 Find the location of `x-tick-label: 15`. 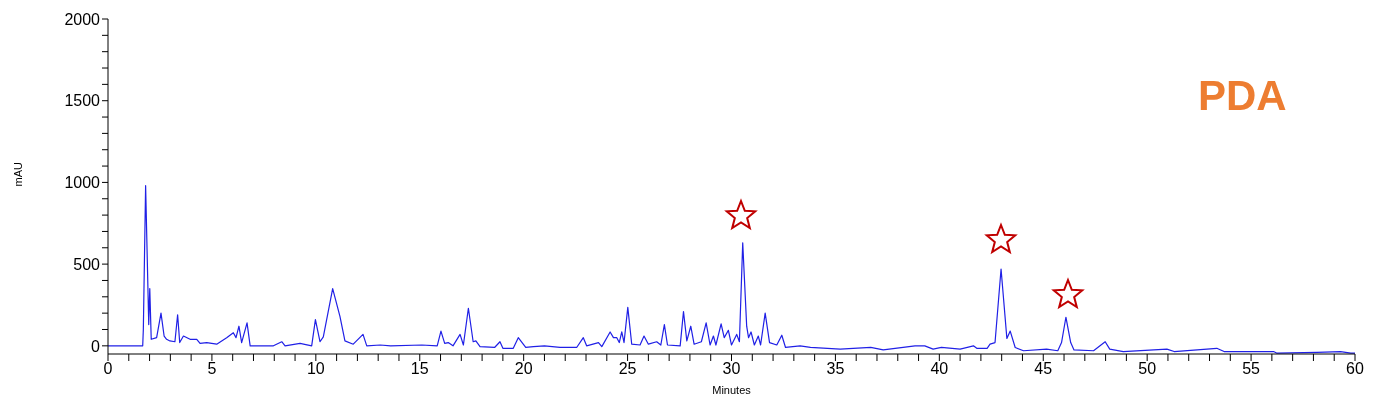

x-tick-label: 15 is located at coordinates (419, 369).